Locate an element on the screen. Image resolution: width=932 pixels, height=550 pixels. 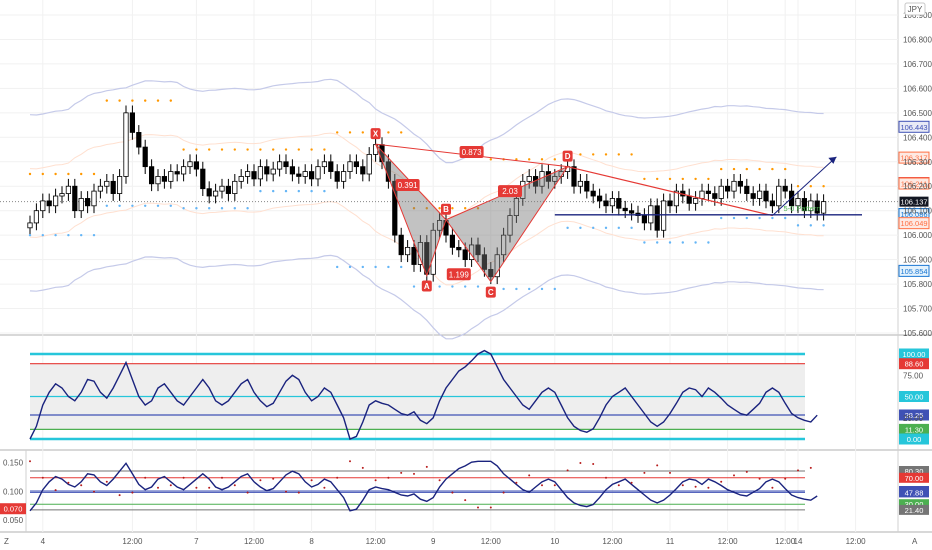
osc-badge: 21.40 is located at coordinates (914, 510).